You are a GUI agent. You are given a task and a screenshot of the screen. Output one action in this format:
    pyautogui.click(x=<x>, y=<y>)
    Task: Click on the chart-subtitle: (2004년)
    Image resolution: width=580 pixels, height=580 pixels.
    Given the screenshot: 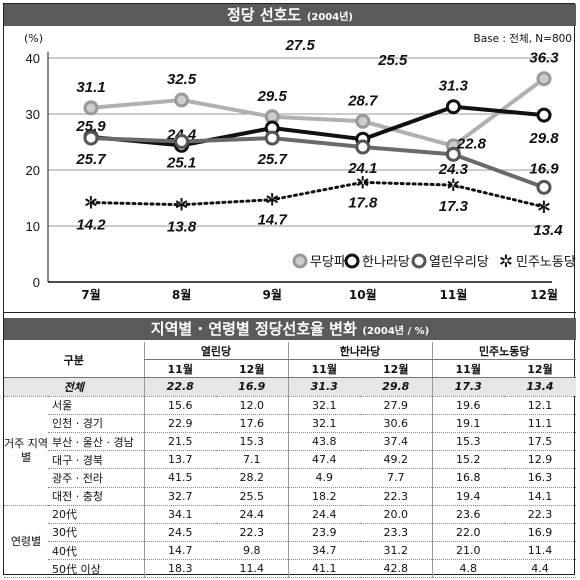 What is the action you would take?
    pyautogui.click(x=329, y=17)
    